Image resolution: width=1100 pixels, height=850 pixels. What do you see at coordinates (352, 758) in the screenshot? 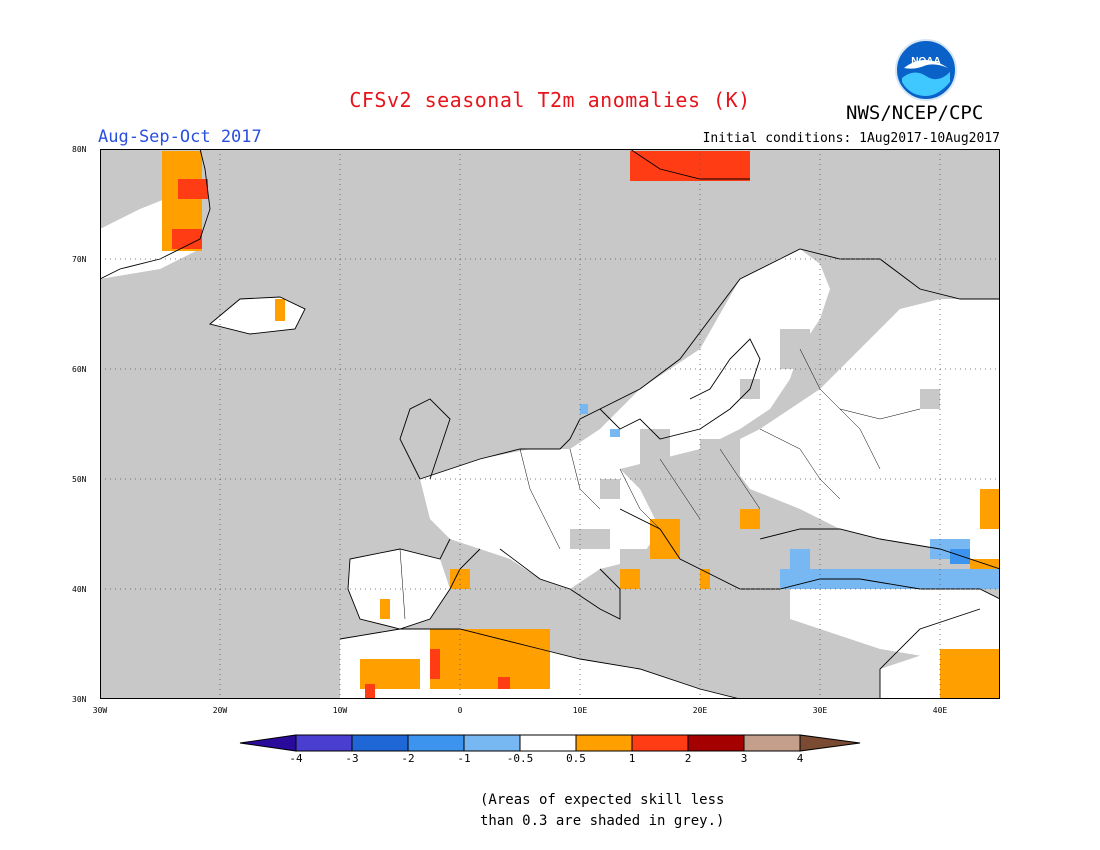
I see `colorbar-label: -3` at bounding box center [352, 758].